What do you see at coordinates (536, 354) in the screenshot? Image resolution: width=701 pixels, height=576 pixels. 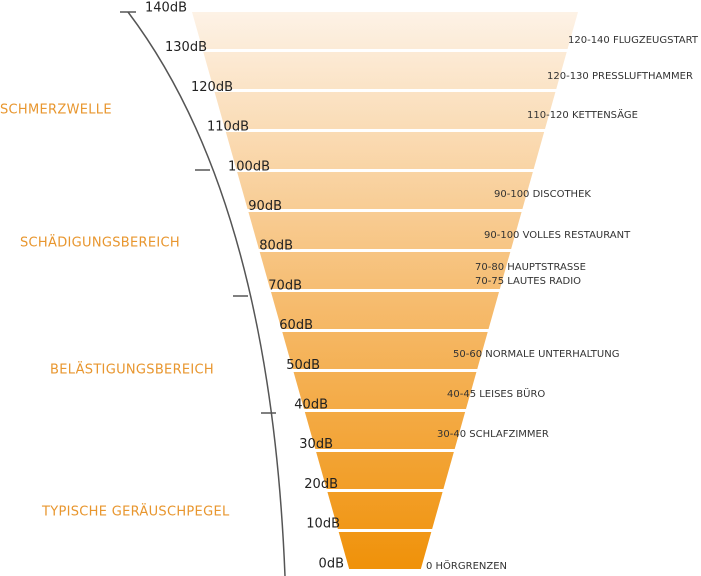 I see `example-label: 50-60 NORMALE UNTERHALTUNG` at bounding box center [536, 354].